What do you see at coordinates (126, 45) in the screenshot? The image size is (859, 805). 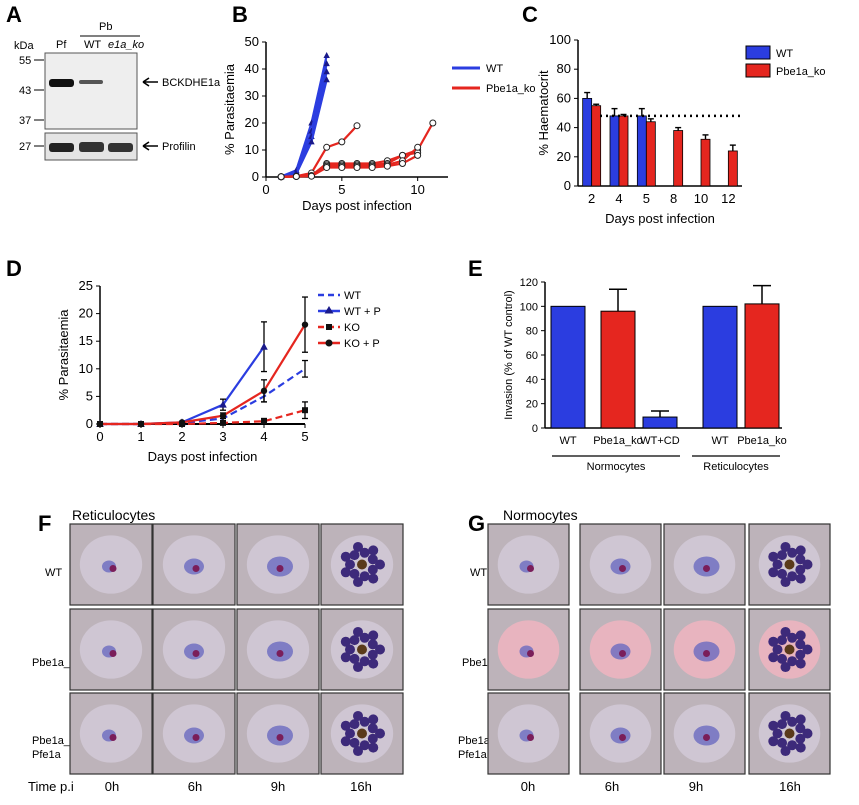 I see `lane-label-ko: e1a_ko` at bounding box center [126, 45].